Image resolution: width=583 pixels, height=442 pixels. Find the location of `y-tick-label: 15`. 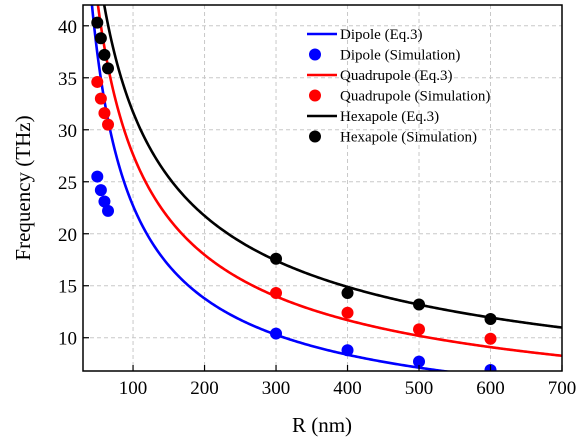

y-tick-label: 15 is located at coordinates (67, 287).